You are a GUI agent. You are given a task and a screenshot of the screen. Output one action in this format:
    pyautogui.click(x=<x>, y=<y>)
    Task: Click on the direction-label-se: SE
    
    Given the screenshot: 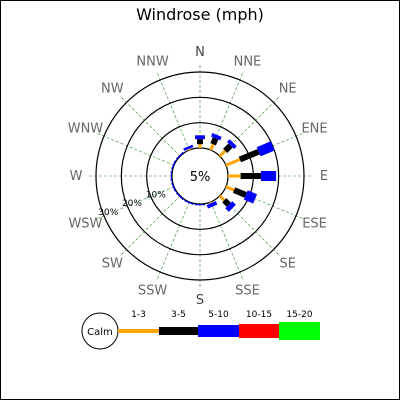 What is the action you would take?
    pyautogui.click(x=287, y=264)
    